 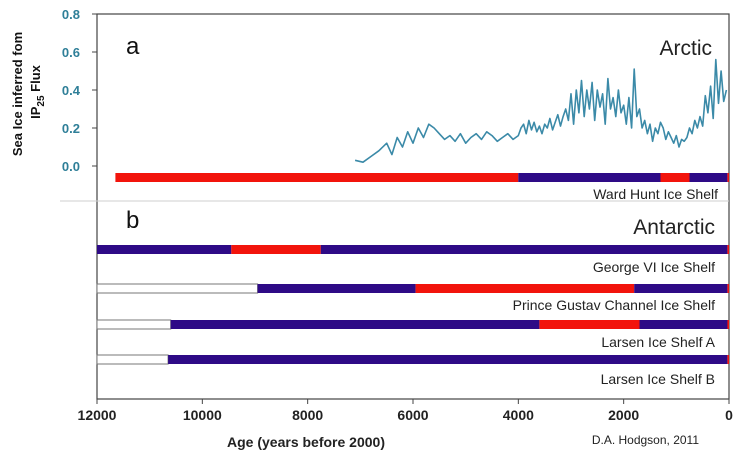 I want to click on y-tick-label: 0.0, so click(x=71, y=166).